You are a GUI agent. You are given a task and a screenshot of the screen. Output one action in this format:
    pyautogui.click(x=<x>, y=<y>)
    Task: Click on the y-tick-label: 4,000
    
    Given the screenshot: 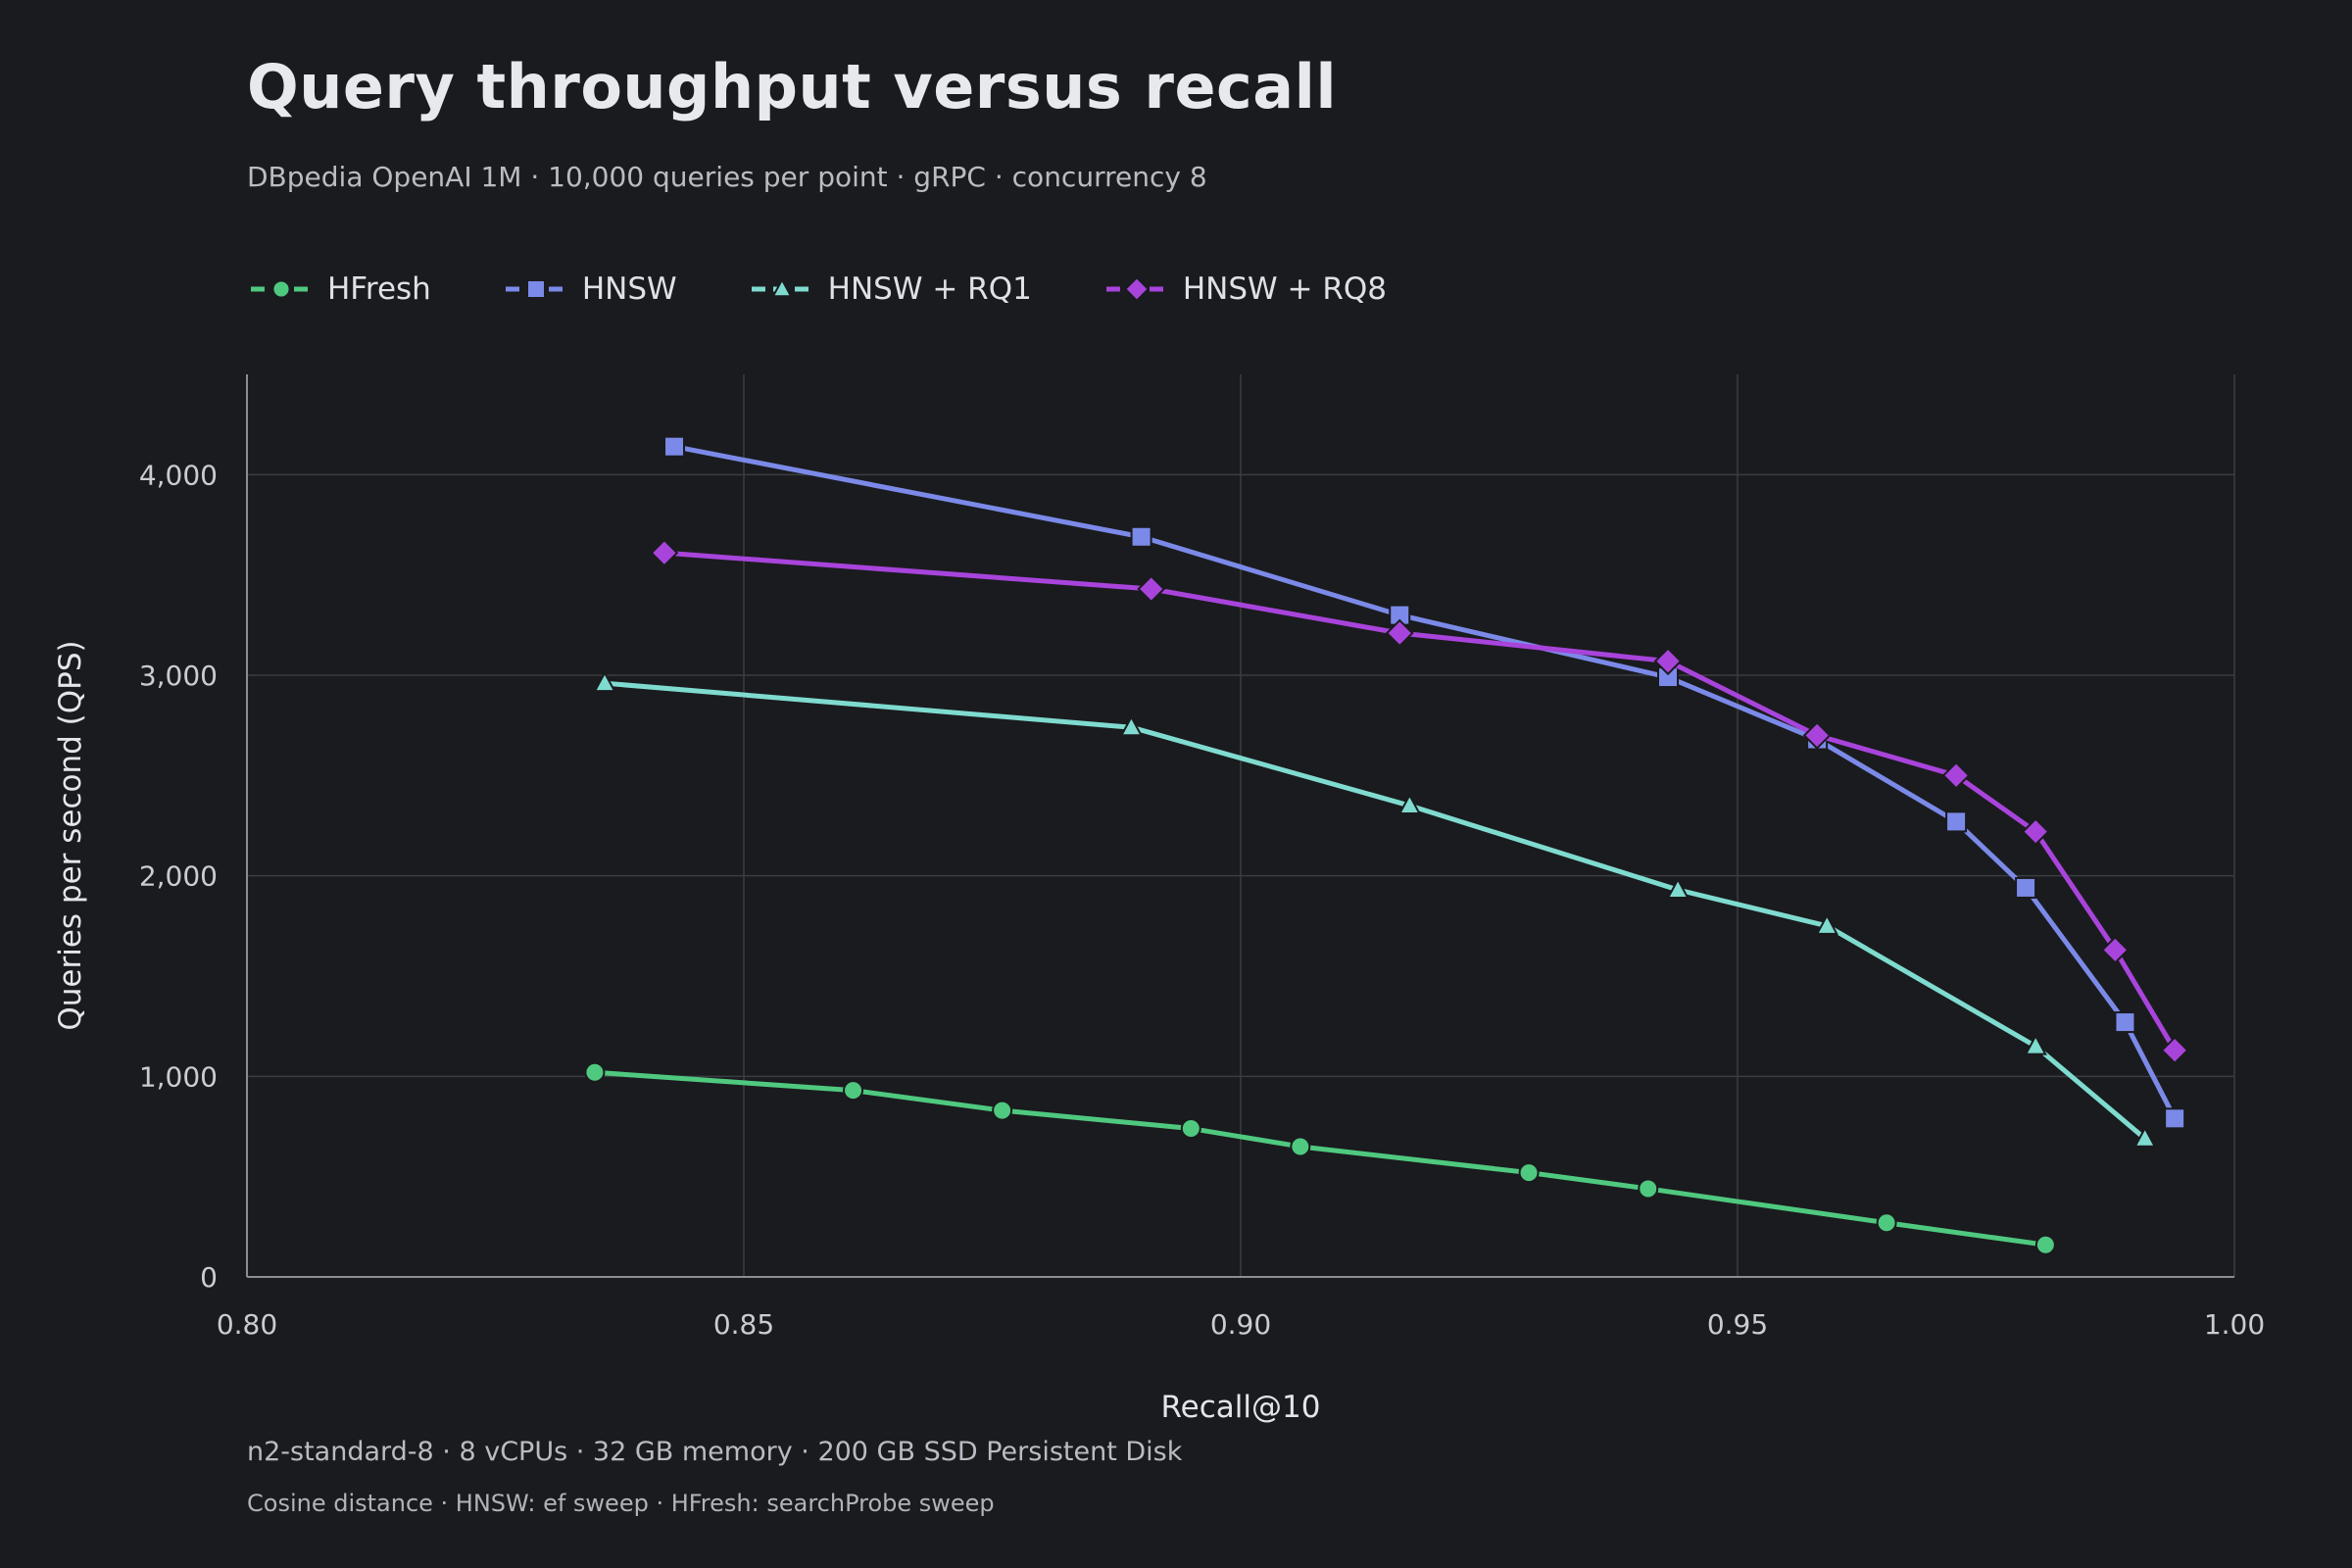 What is the action you would take?
    pyautogui.click(x=178, y=475)
    